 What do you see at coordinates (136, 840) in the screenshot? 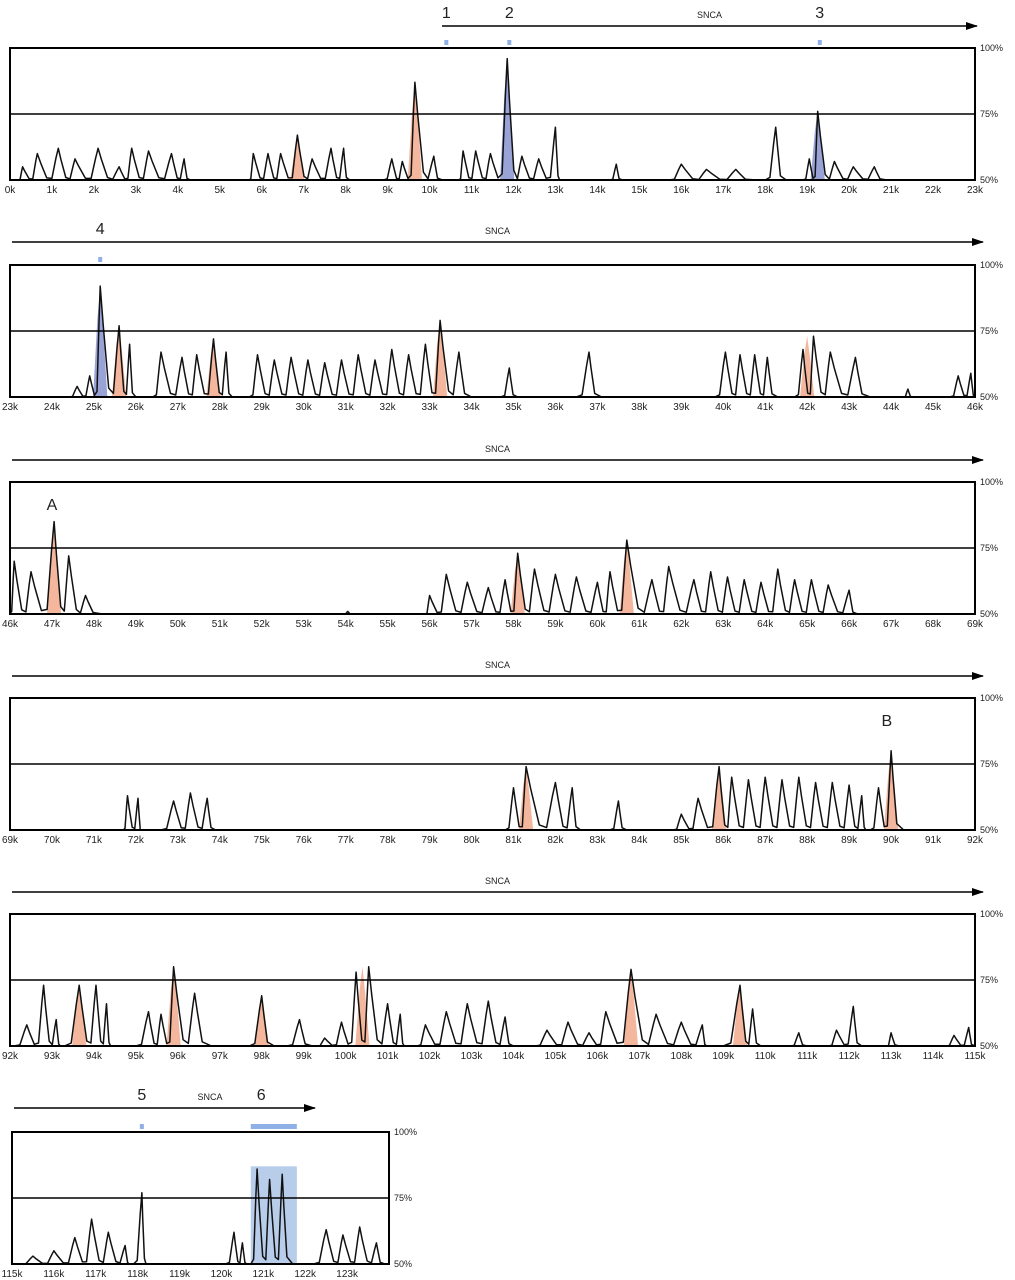
I see `x-tick-label: 72k` at bounding box center [136, 840].